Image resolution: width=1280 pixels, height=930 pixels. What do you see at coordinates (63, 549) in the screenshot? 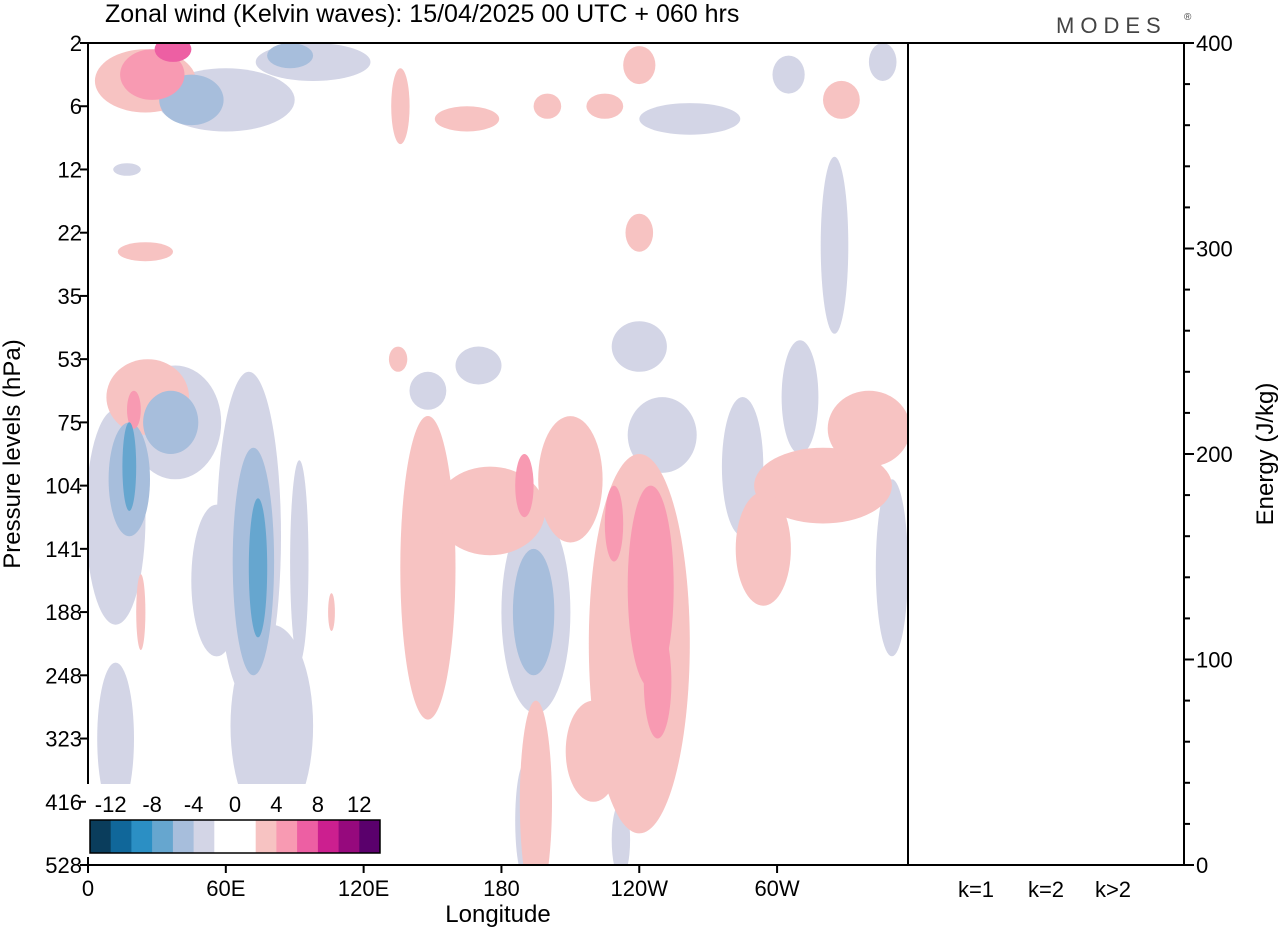
I see `y-tick-label: 141` at bounding box center [63, 549].